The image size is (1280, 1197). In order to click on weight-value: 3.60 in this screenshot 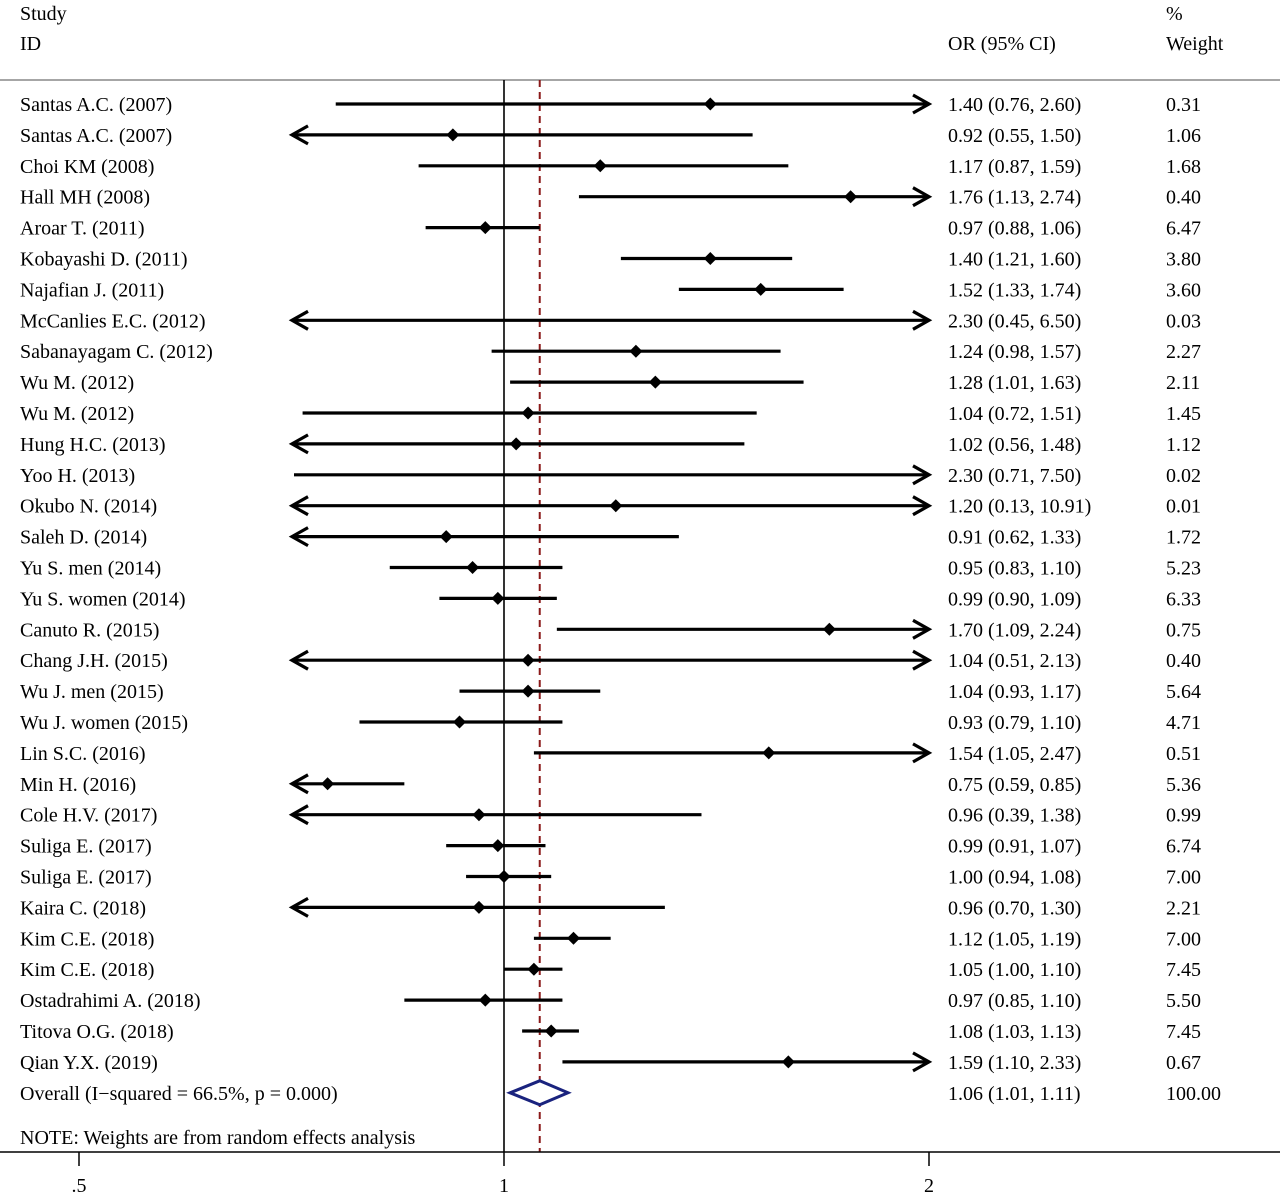, I will do `click(1183, 290)`.